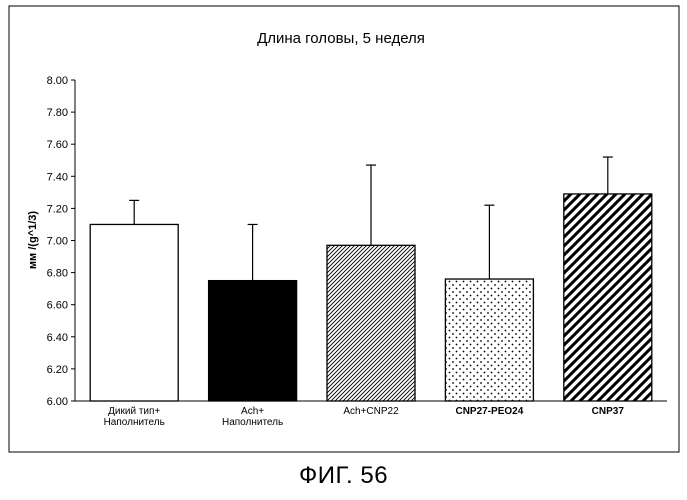 This screenshot has width=687, height=500. I want to click on y-tick-label: 6.80, so click(57, 274).